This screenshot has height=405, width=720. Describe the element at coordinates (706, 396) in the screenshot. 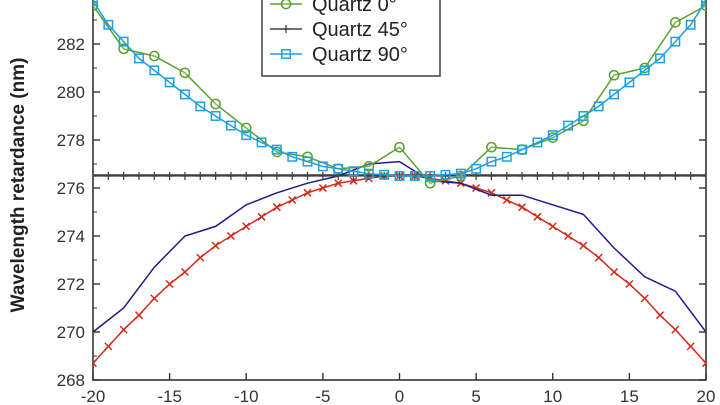

I see `x-tick-label: 20` at that location.